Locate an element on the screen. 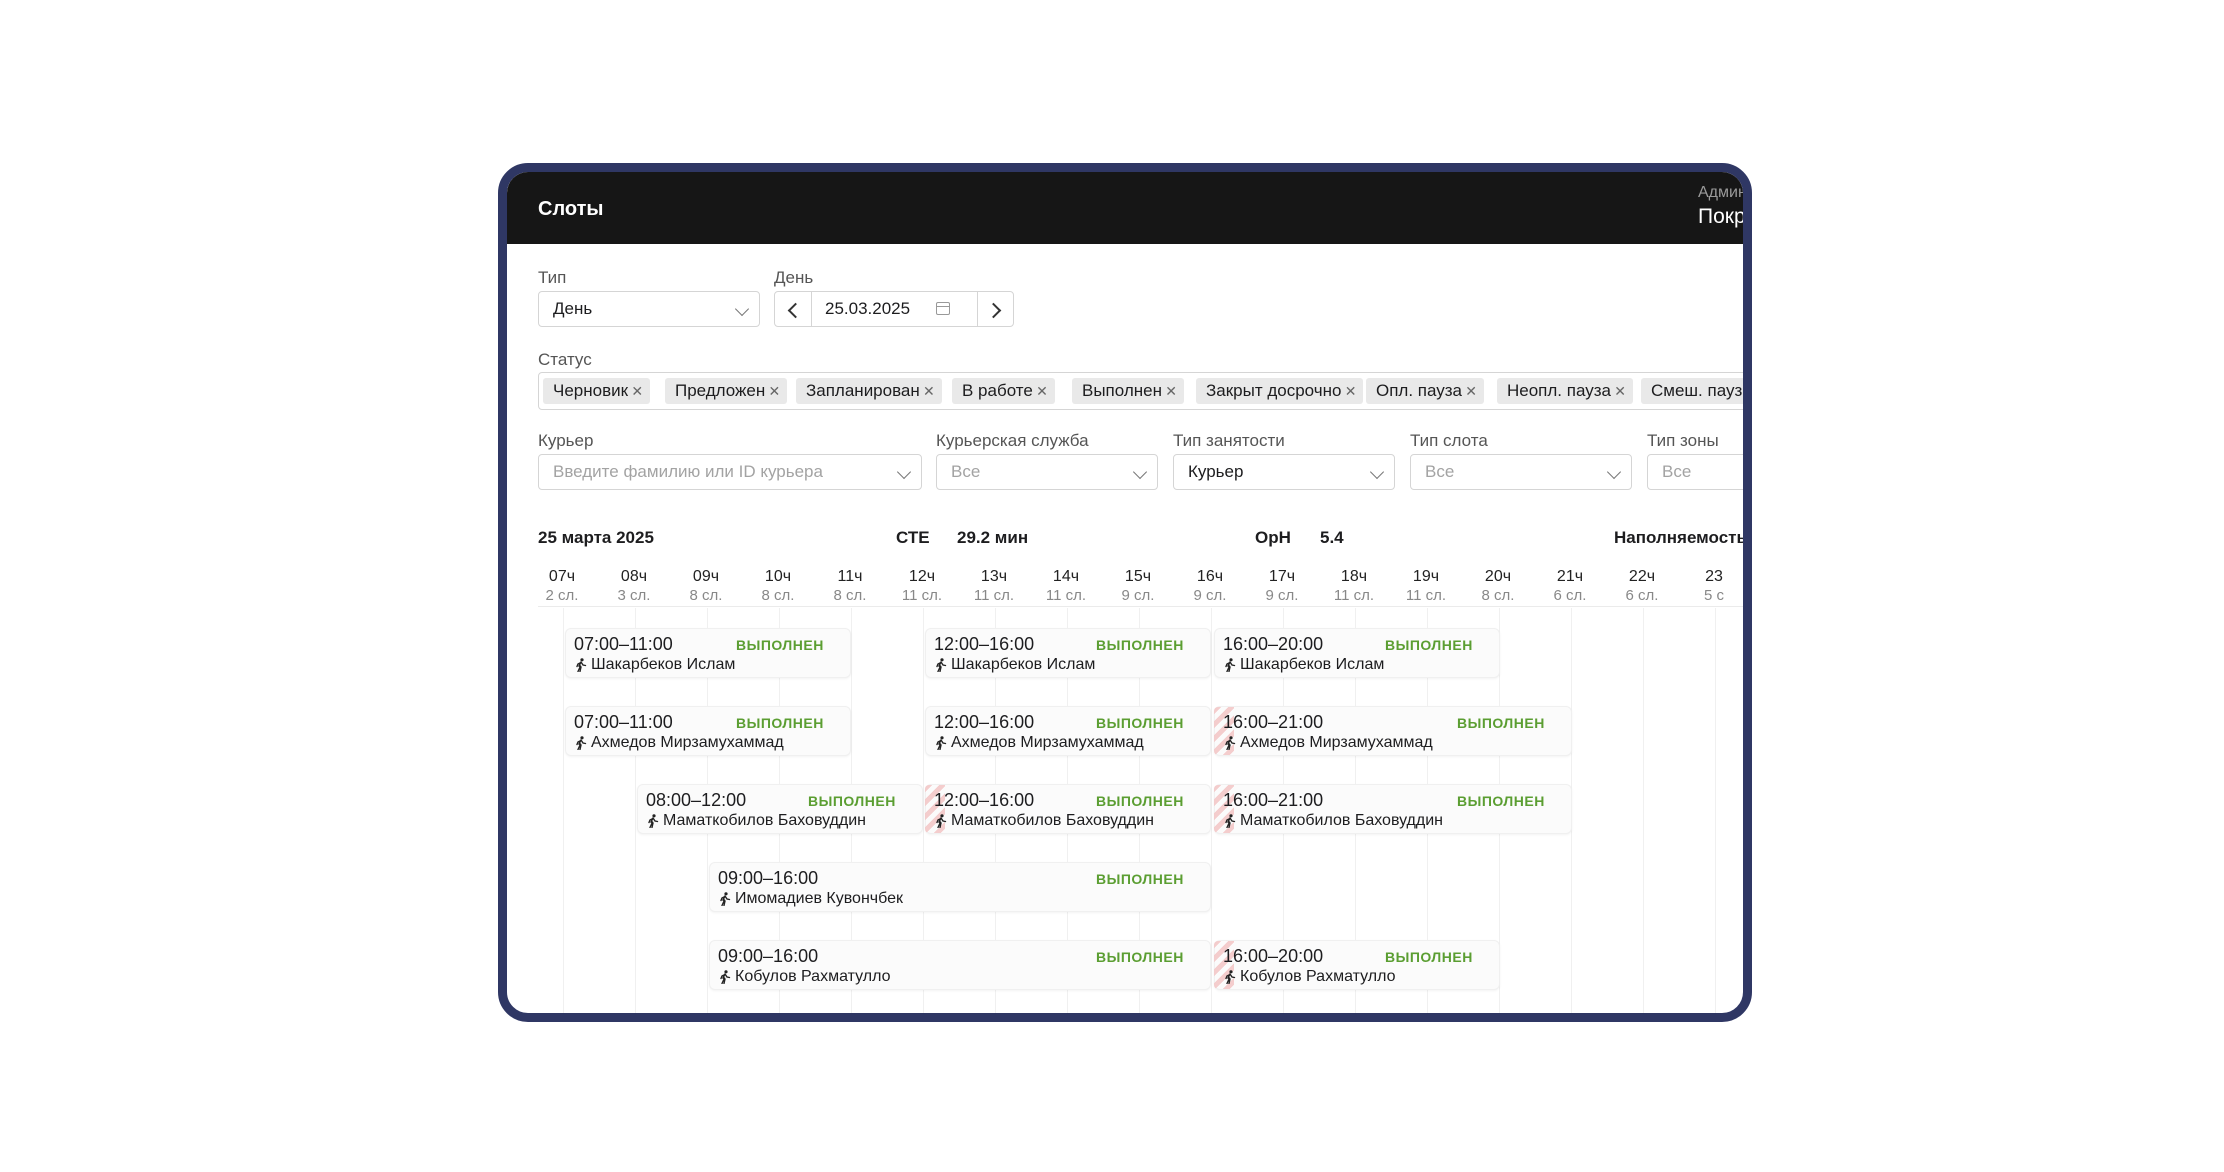 The height and width of the screenshot is (1172, 2224). status-chip-label: Предложен is located at coordinates (720, 390).